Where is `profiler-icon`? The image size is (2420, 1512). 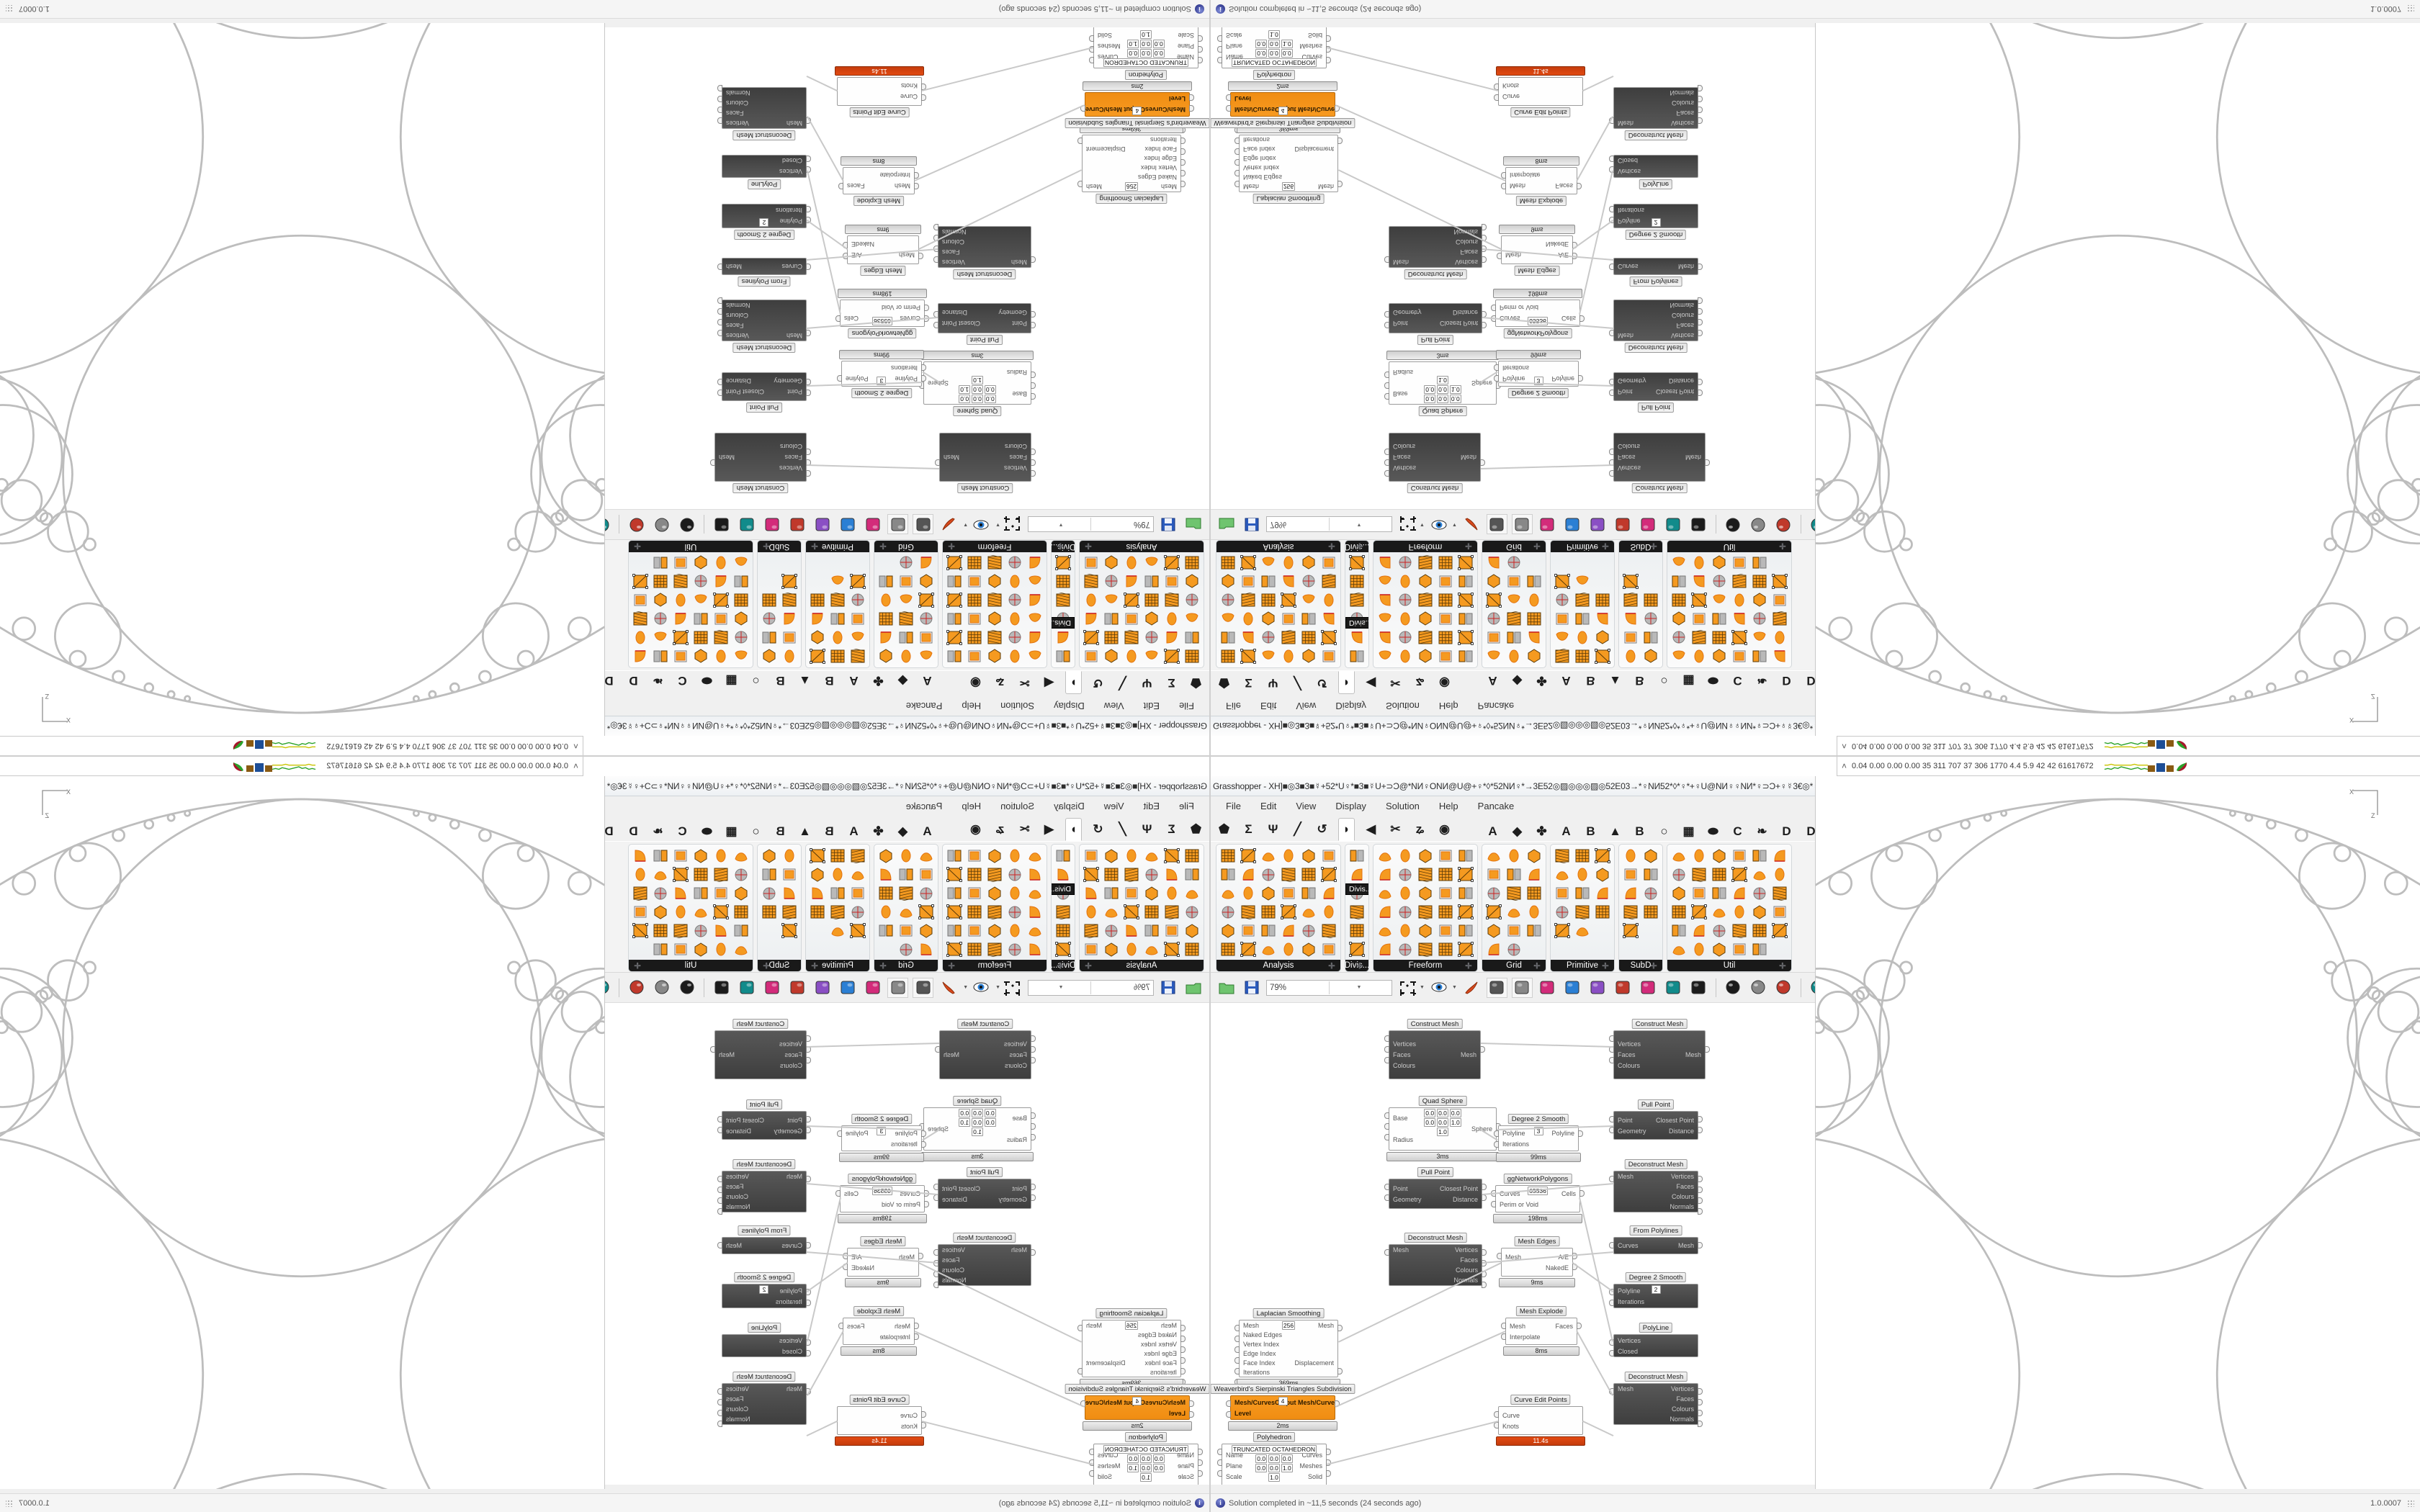
profiler-icon is located at coordinates (1522, 524).